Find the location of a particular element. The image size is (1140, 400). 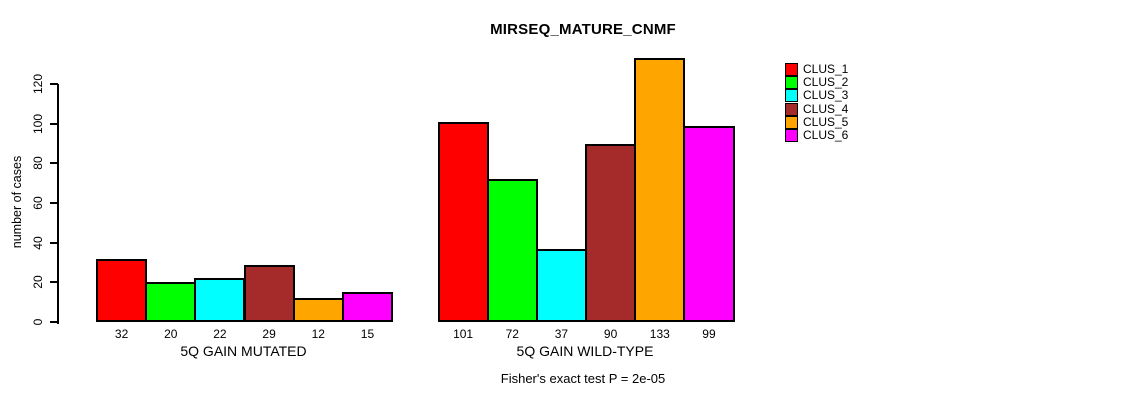

bar-value-label: 133 is located at coordinates (659, 334).